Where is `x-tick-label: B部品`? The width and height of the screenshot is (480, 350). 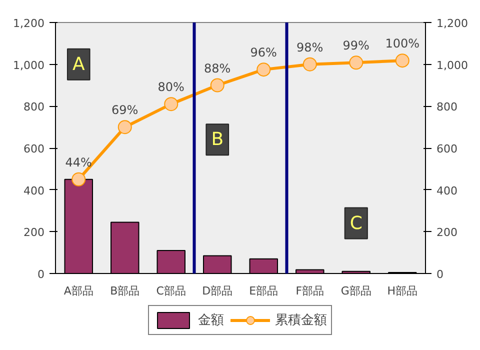 x-tick-label: B部品 is located at coordinates (125, 291).